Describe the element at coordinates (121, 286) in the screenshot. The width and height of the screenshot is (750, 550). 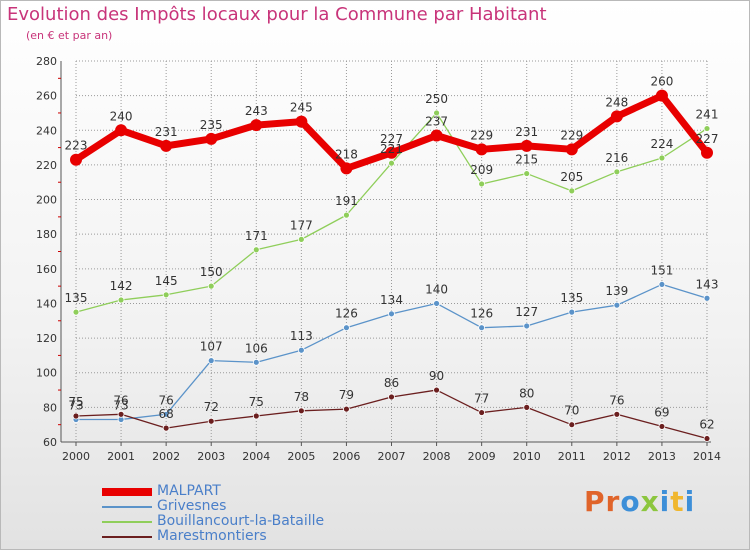
I see `data-label-bouillancourt: 142` at that location.